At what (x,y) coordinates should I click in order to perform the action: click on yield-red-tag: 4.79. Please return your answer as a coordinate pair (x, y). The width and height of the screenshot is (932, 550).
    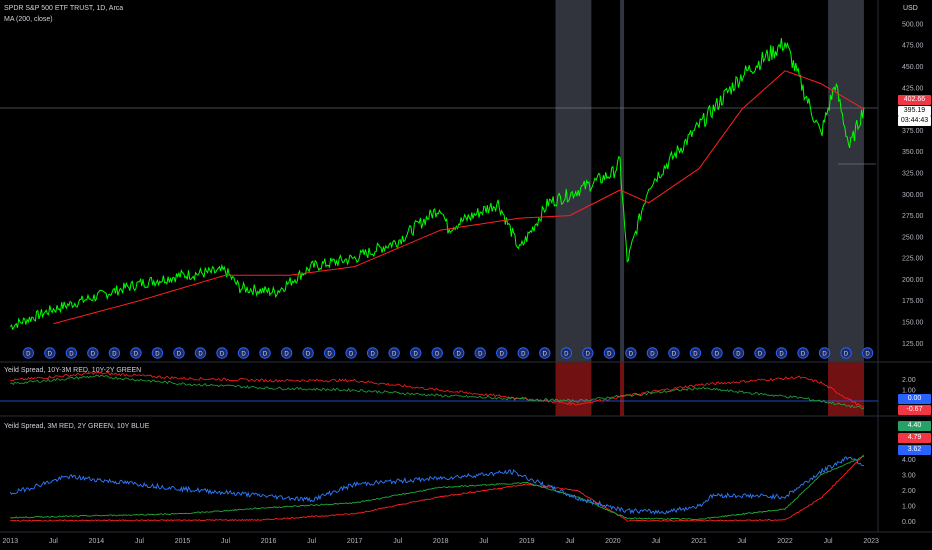
    Looking at the image, I should click on (914, 438).